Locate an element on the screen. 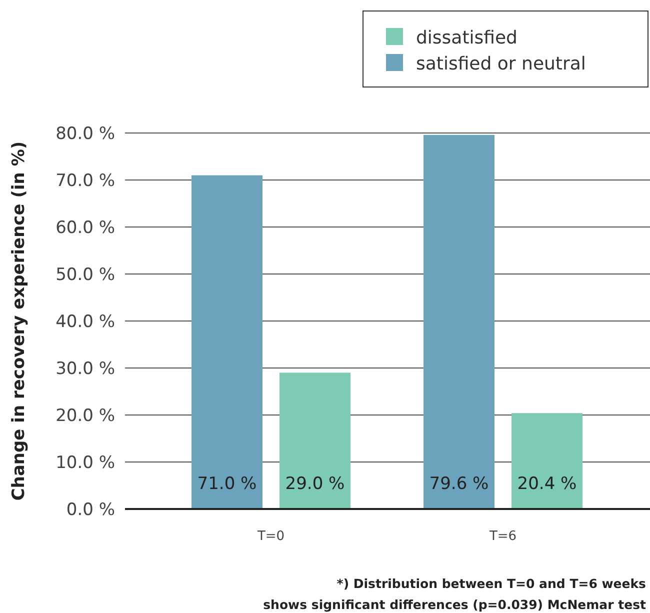 Image resolution: width=650 pixels, height=613 pixels. y-tick-label: 60.0 % is located at coordinates (85, 228).